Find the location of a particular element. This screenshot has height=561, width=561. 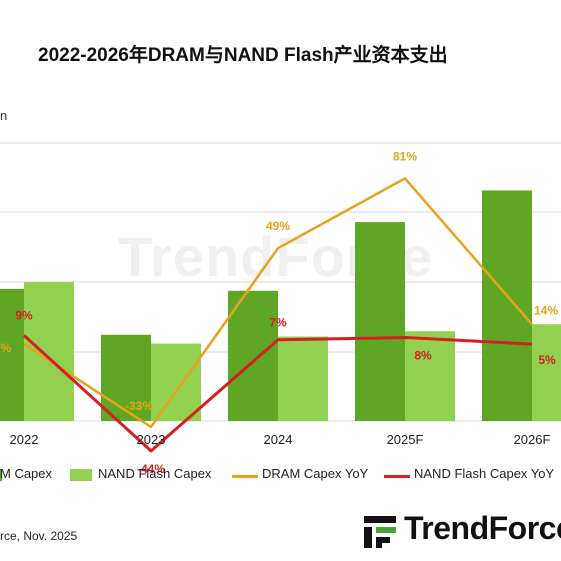

dram-yoy-label: 81% is located at coordinates (405, 156).